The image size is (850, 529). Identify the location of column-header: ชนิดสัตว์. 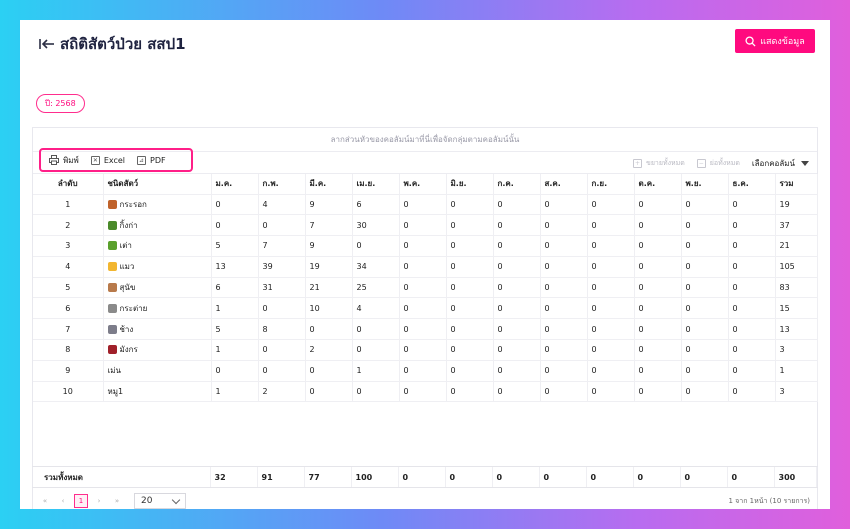
(157, 184).